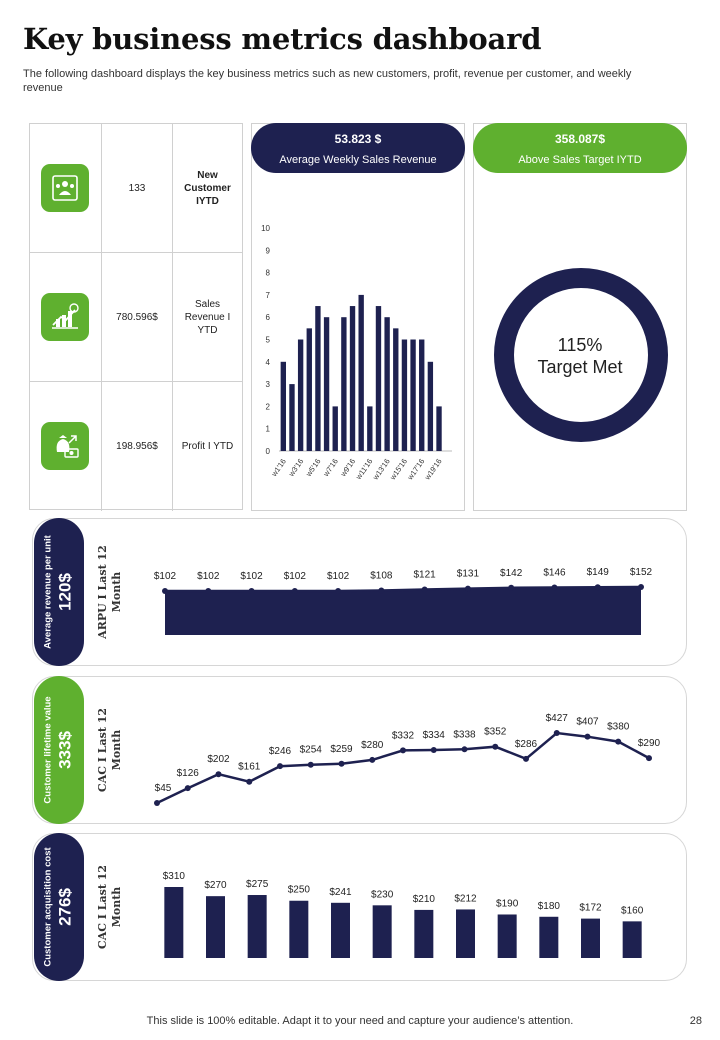 The image size is (720, 1040). Describe the element at coordinates (116, 907) in the screenshot. I see `cac-caption-line2: Month` at that location.